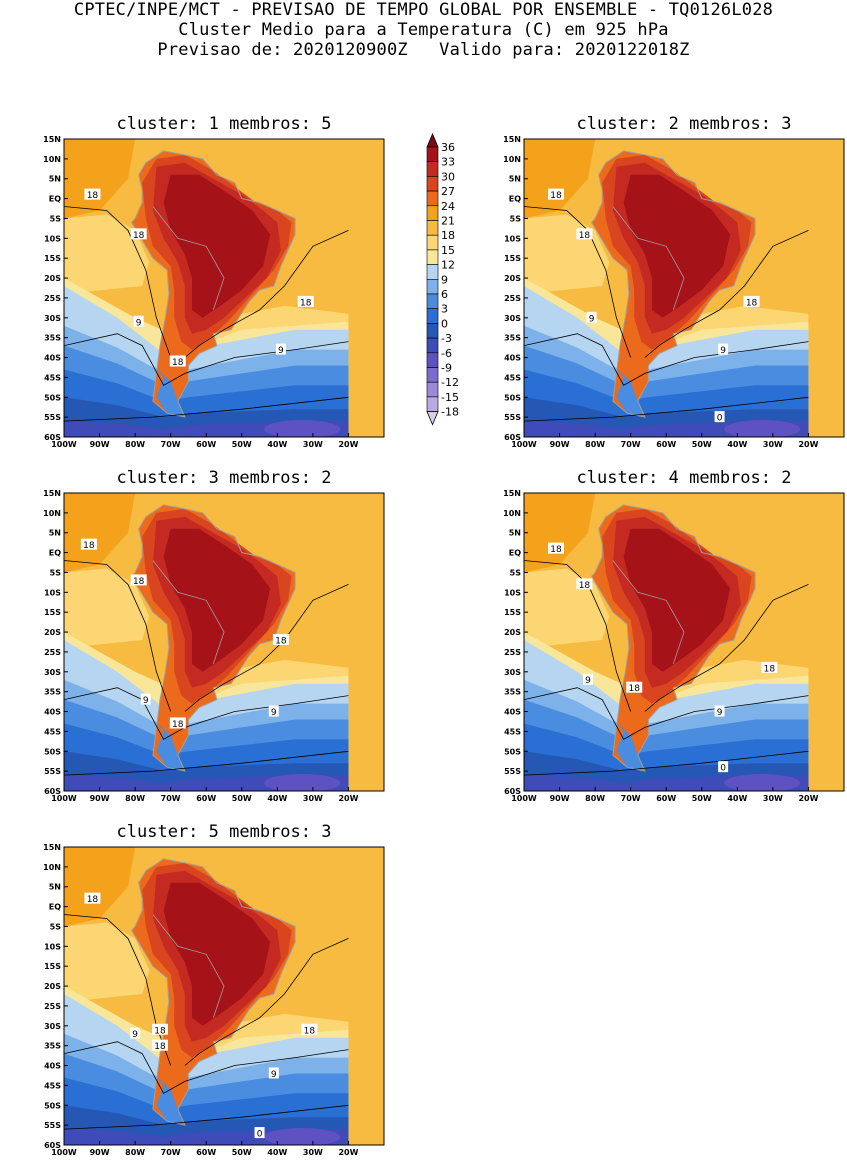  What do you see at coordinates (512, 298) in the screenshot?
I see `lat-tick-label: 25S` at bounding box center [512, 298].